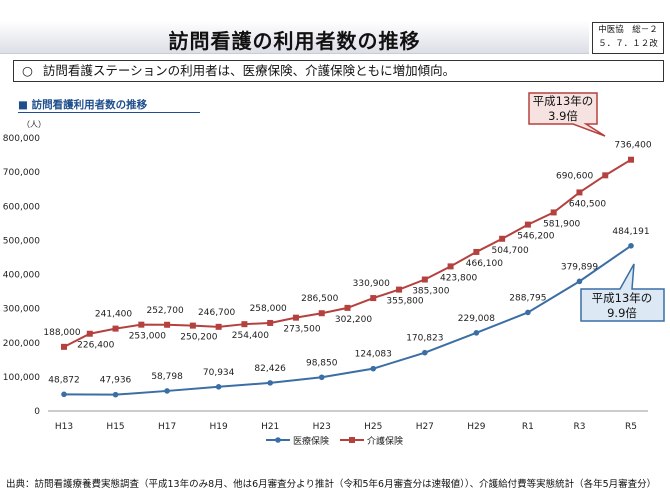 The width and height of the screenshot is (670, 503). What do you see at coordinates (95, 346) in the screenshot?
I see `data-label-kaigo: 226,400` at bounding box center [95, 346].